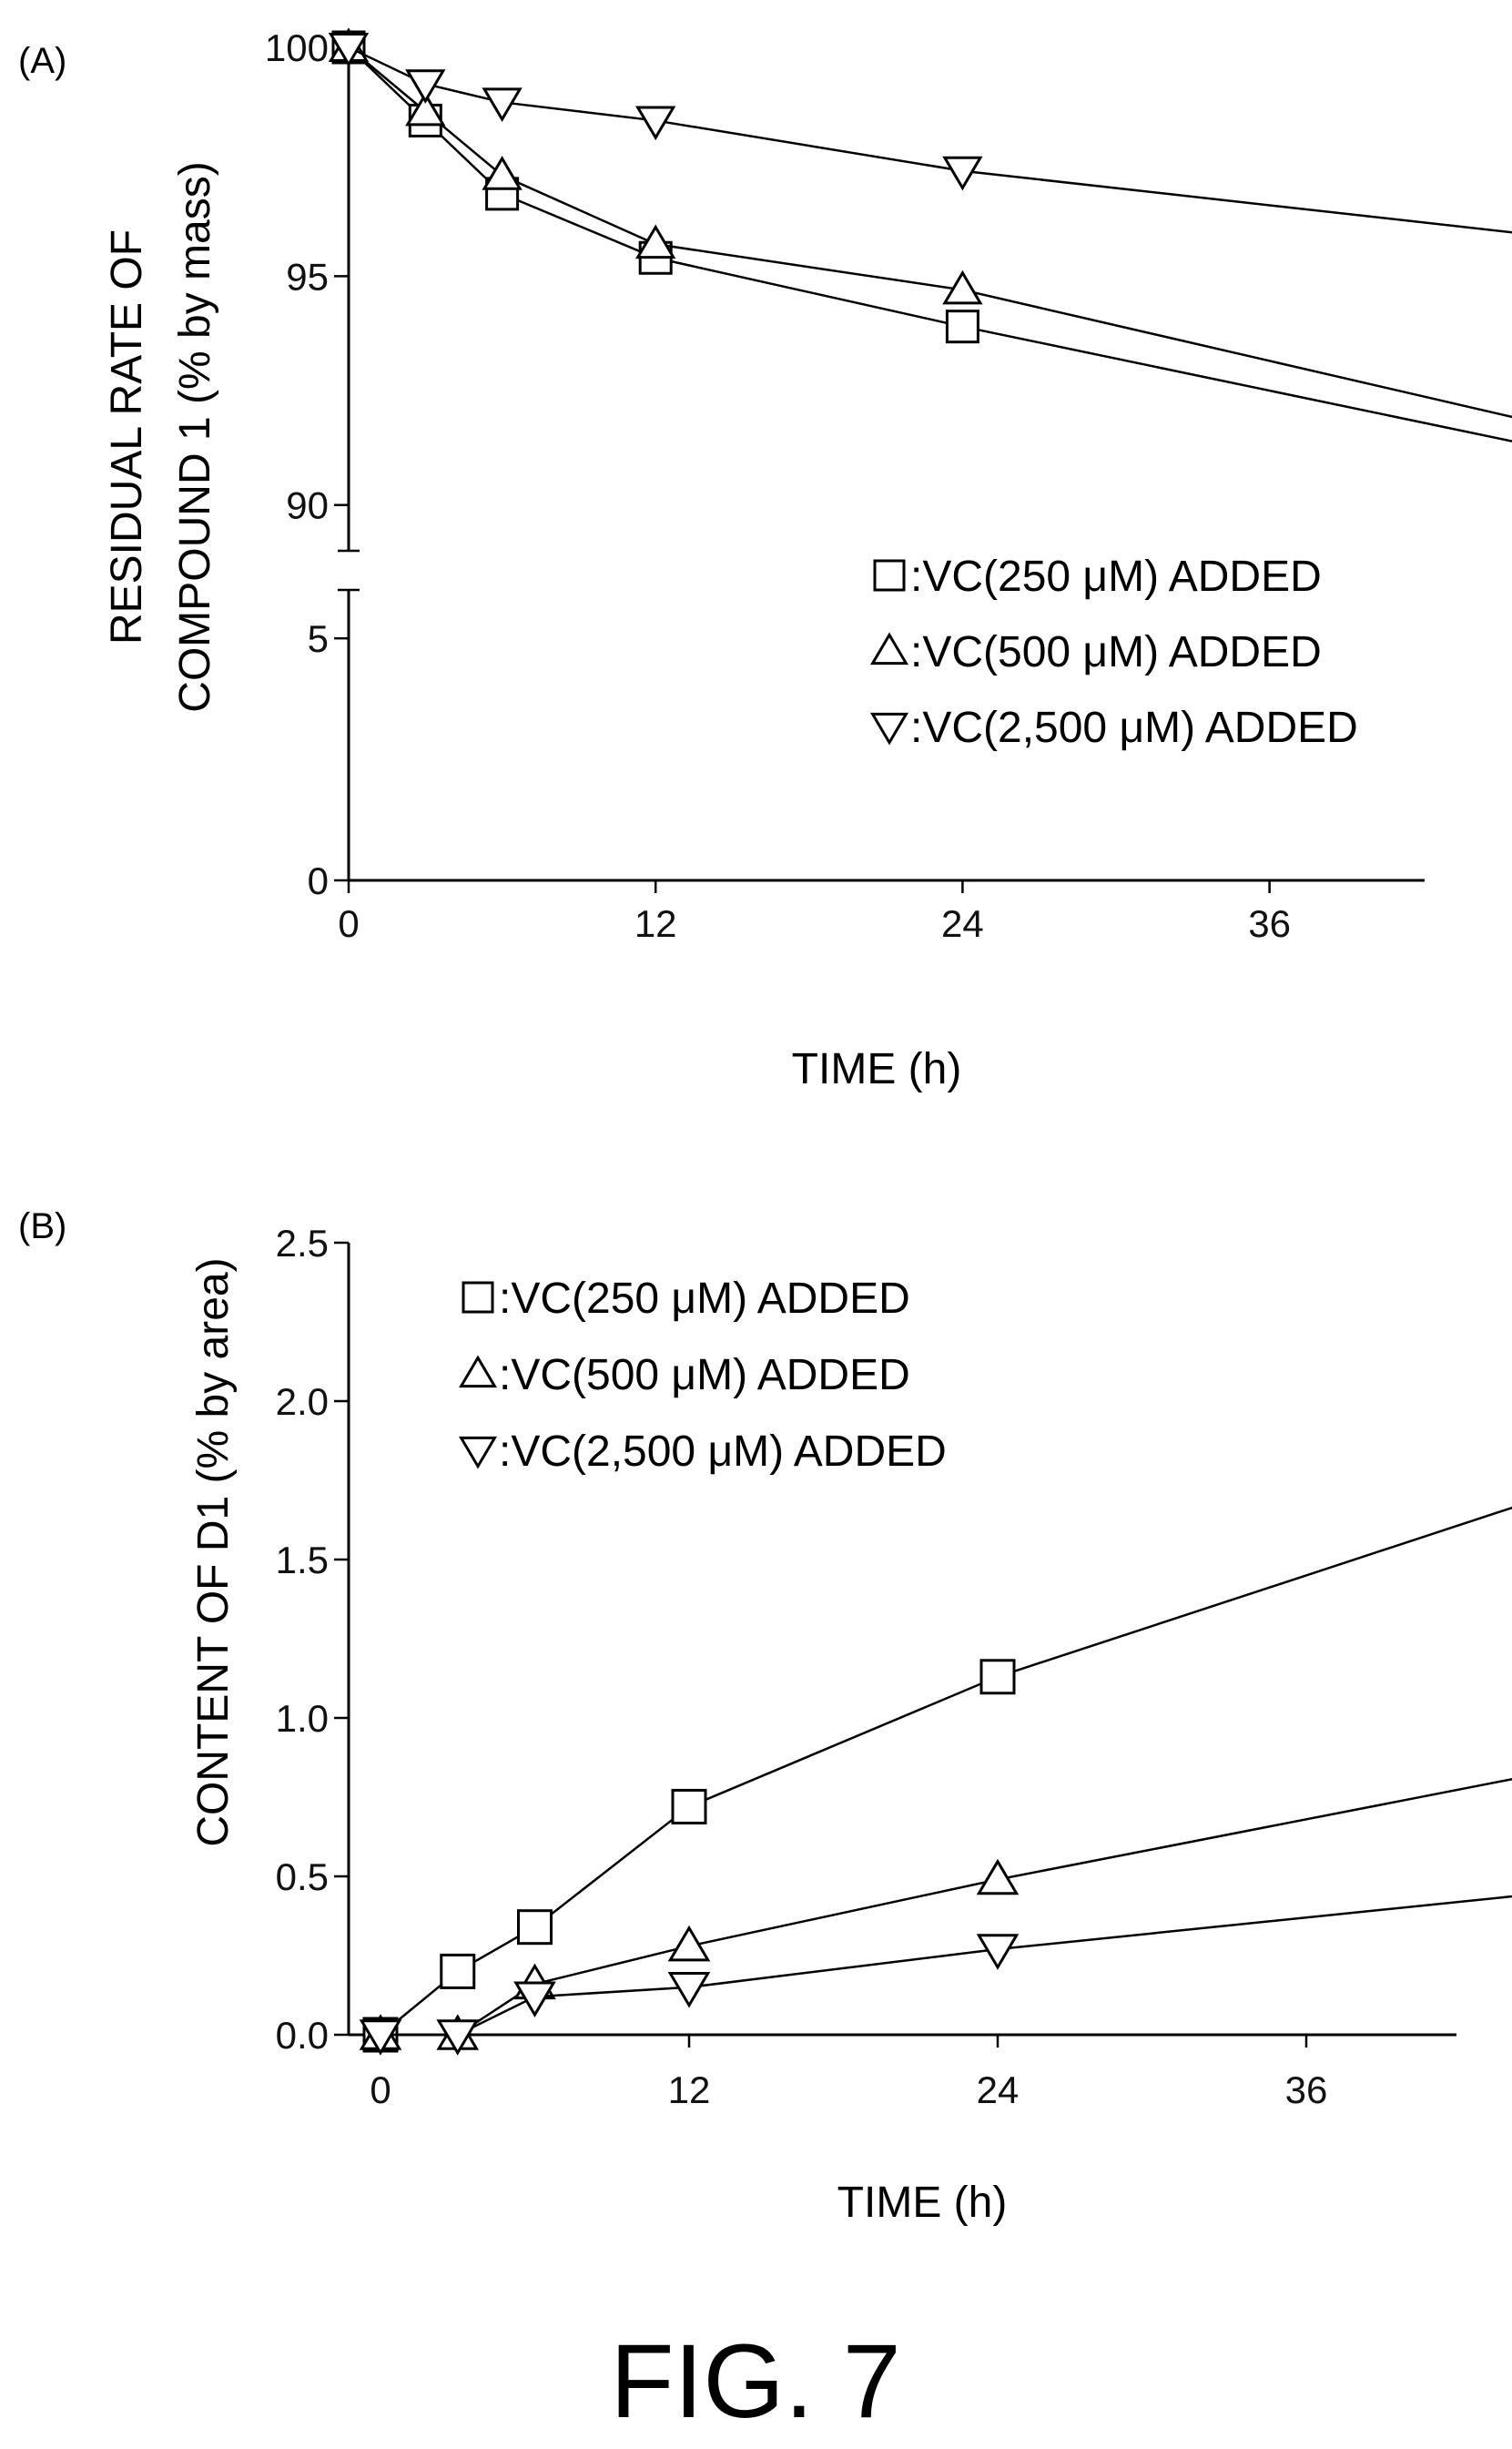  What do you see at coordinates (478, 1371) in the screenshot?
I see `panel-b-legend-marker-triangle-up` at bounding box center [478, 1371].